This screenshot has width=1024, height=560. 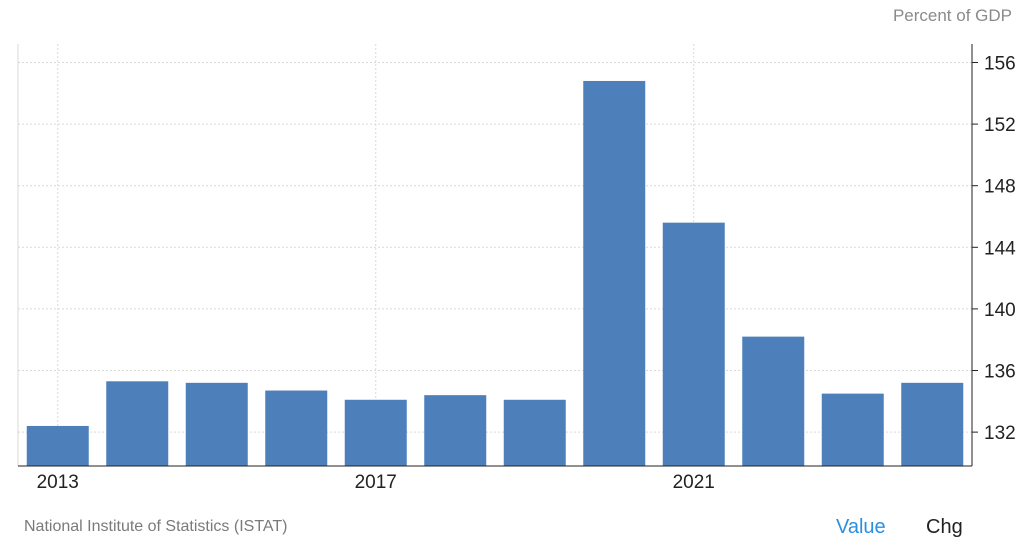 What do you see at coordinates (58, 482) in the screenshot?
I see `x-tick-label: 2013` at bounding box center [58, 482].